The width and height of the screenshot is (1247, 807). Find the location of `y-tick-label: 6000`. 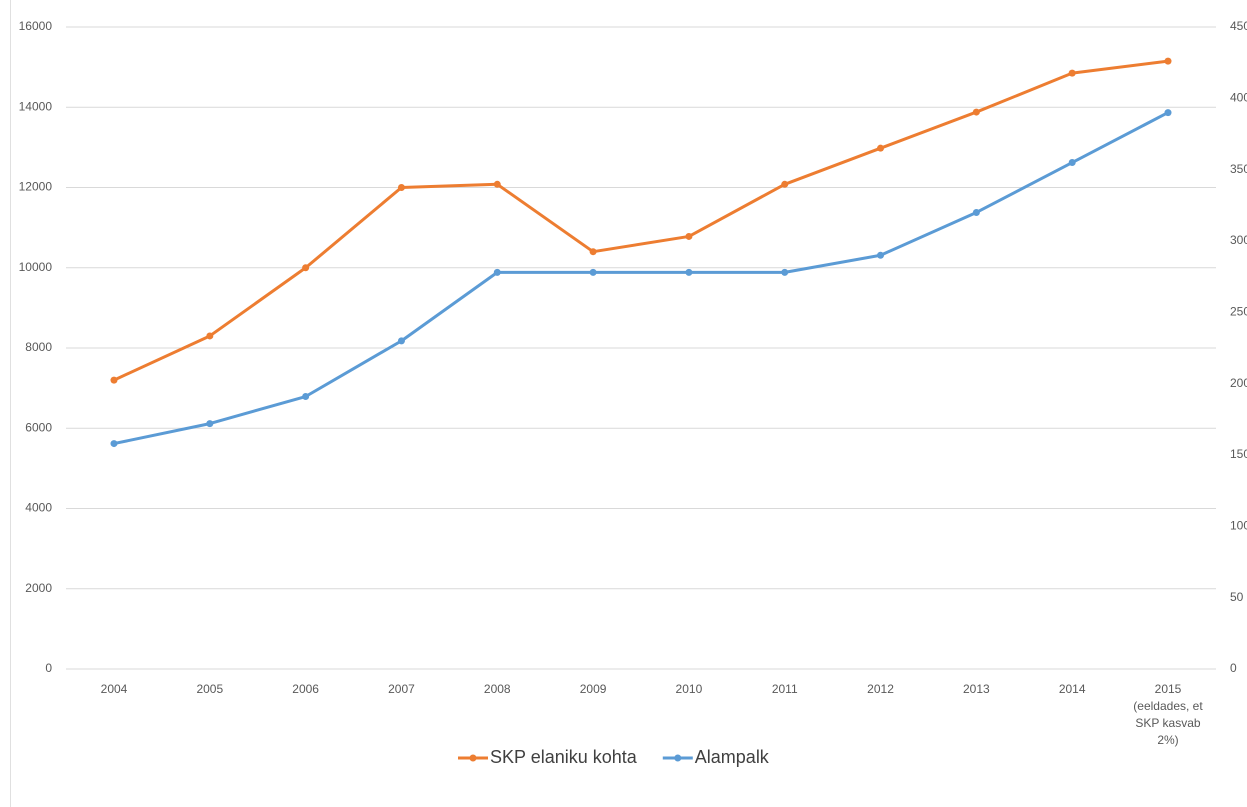

y-tick-label: 6000 is located at coordinates (38, 427).